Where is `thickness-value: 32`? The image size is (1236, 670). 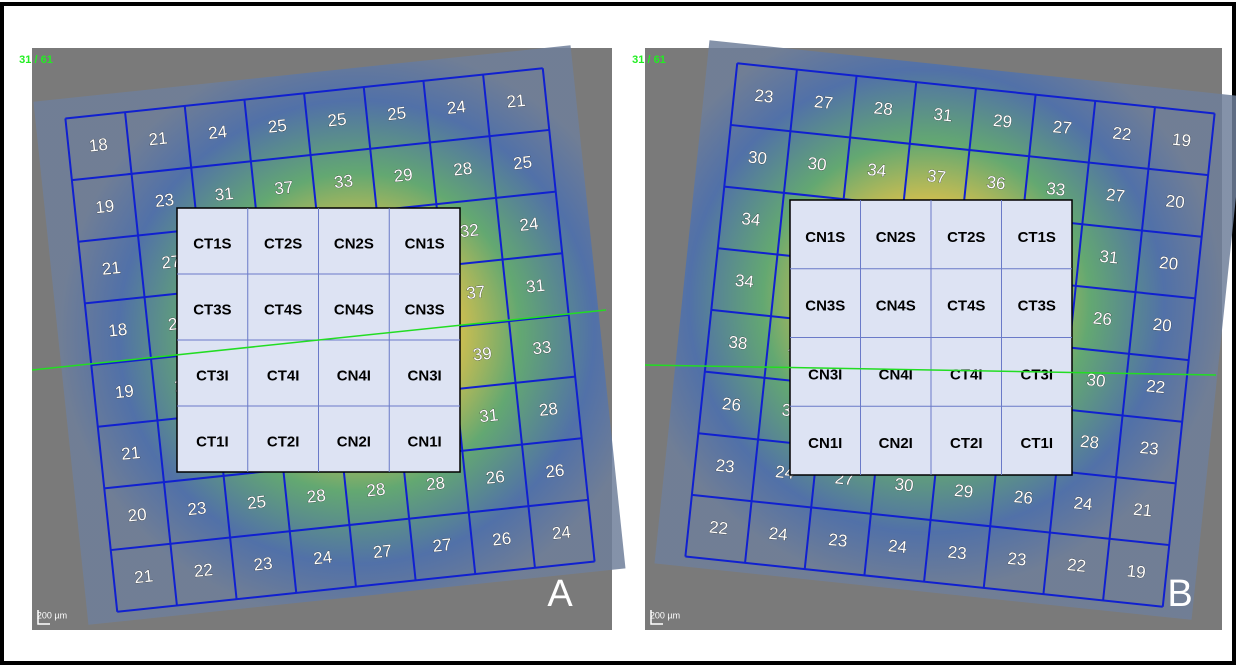
thickness-value: 32 is located at coordinates (469, 230).